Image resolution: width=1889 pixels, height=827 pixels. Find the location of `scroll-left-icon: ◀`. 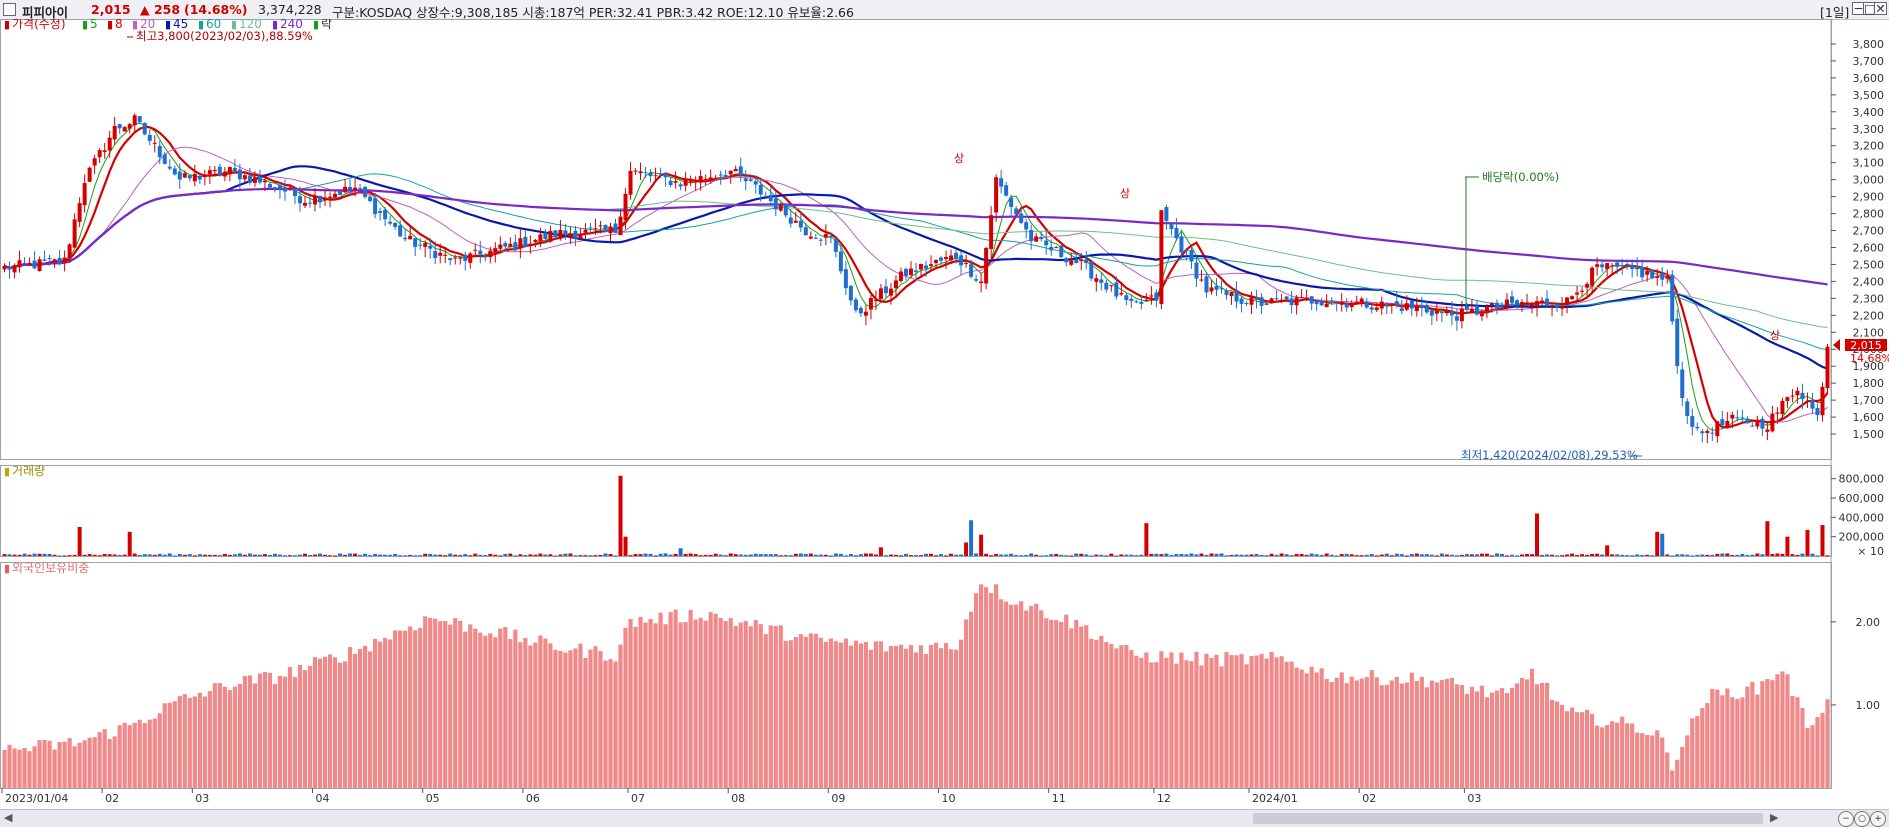

scroll-left-icon: ◀ is located at coordinates (8, 817).